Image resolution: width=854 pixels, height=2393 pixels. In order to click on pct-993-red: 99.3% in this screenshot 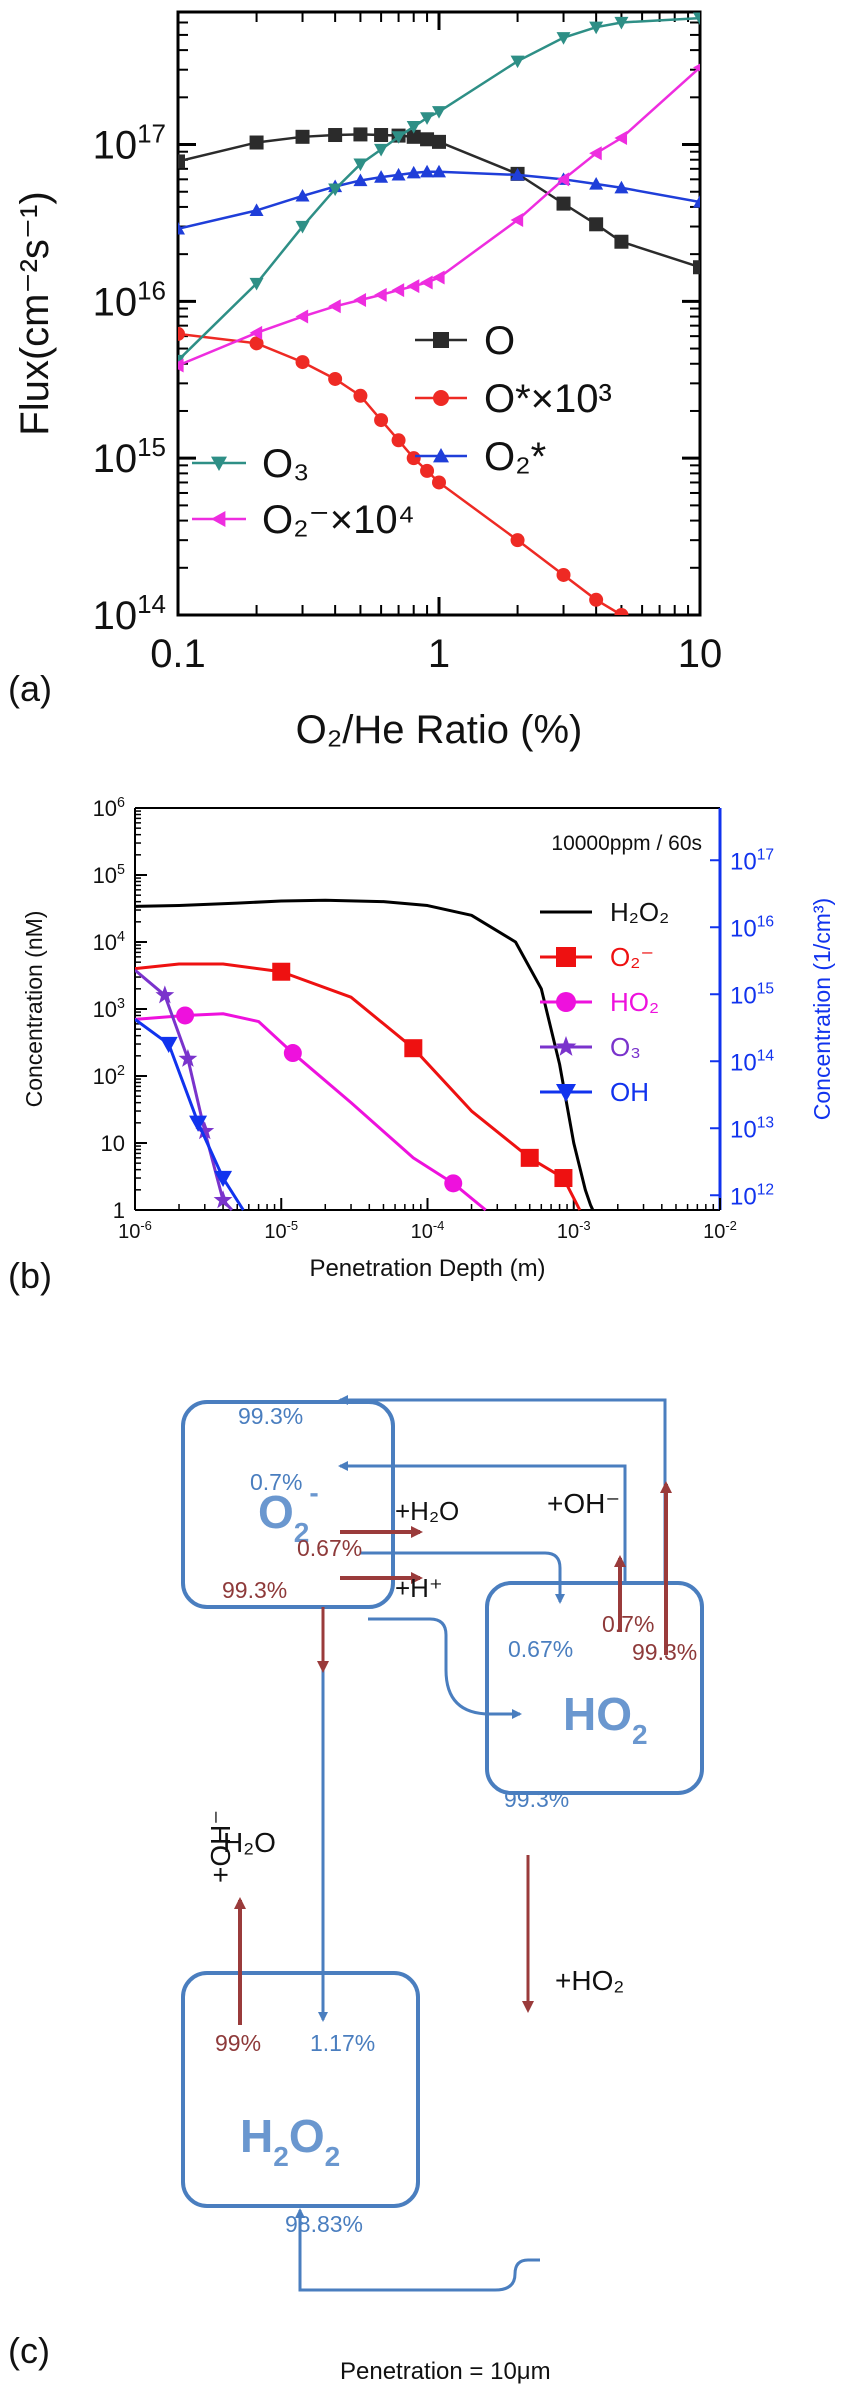, I will do `click(254, 1590)`.